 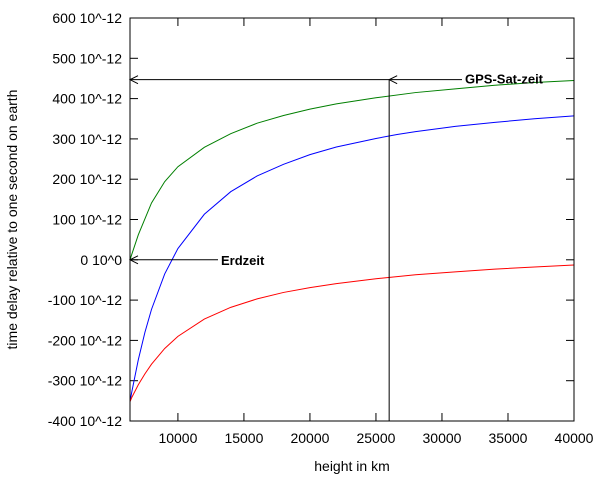 What do you see at coordinates (87, 18) in the screenshot?
I see `y-tick-label: 600 10^-12` at bounding box center [87, 18].